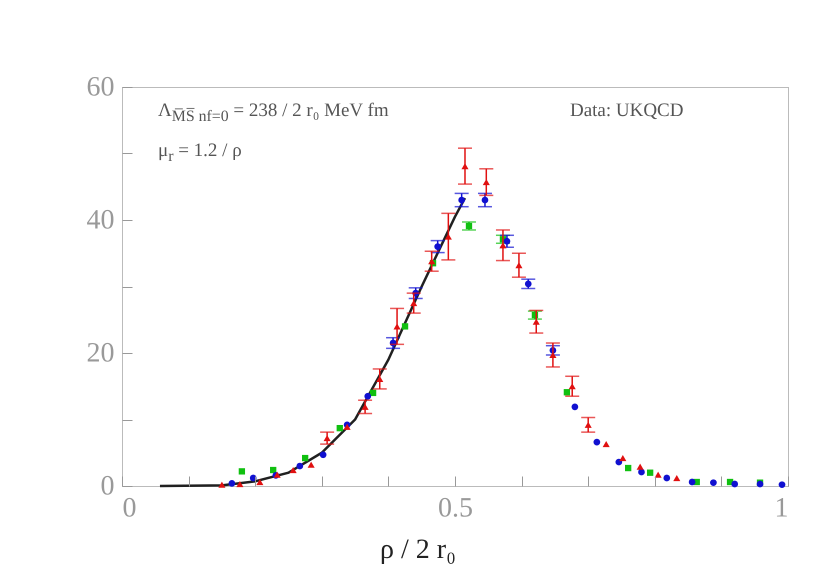  I want to click on x-axis-title: ρ / 2 r₀, so click(418, 550).